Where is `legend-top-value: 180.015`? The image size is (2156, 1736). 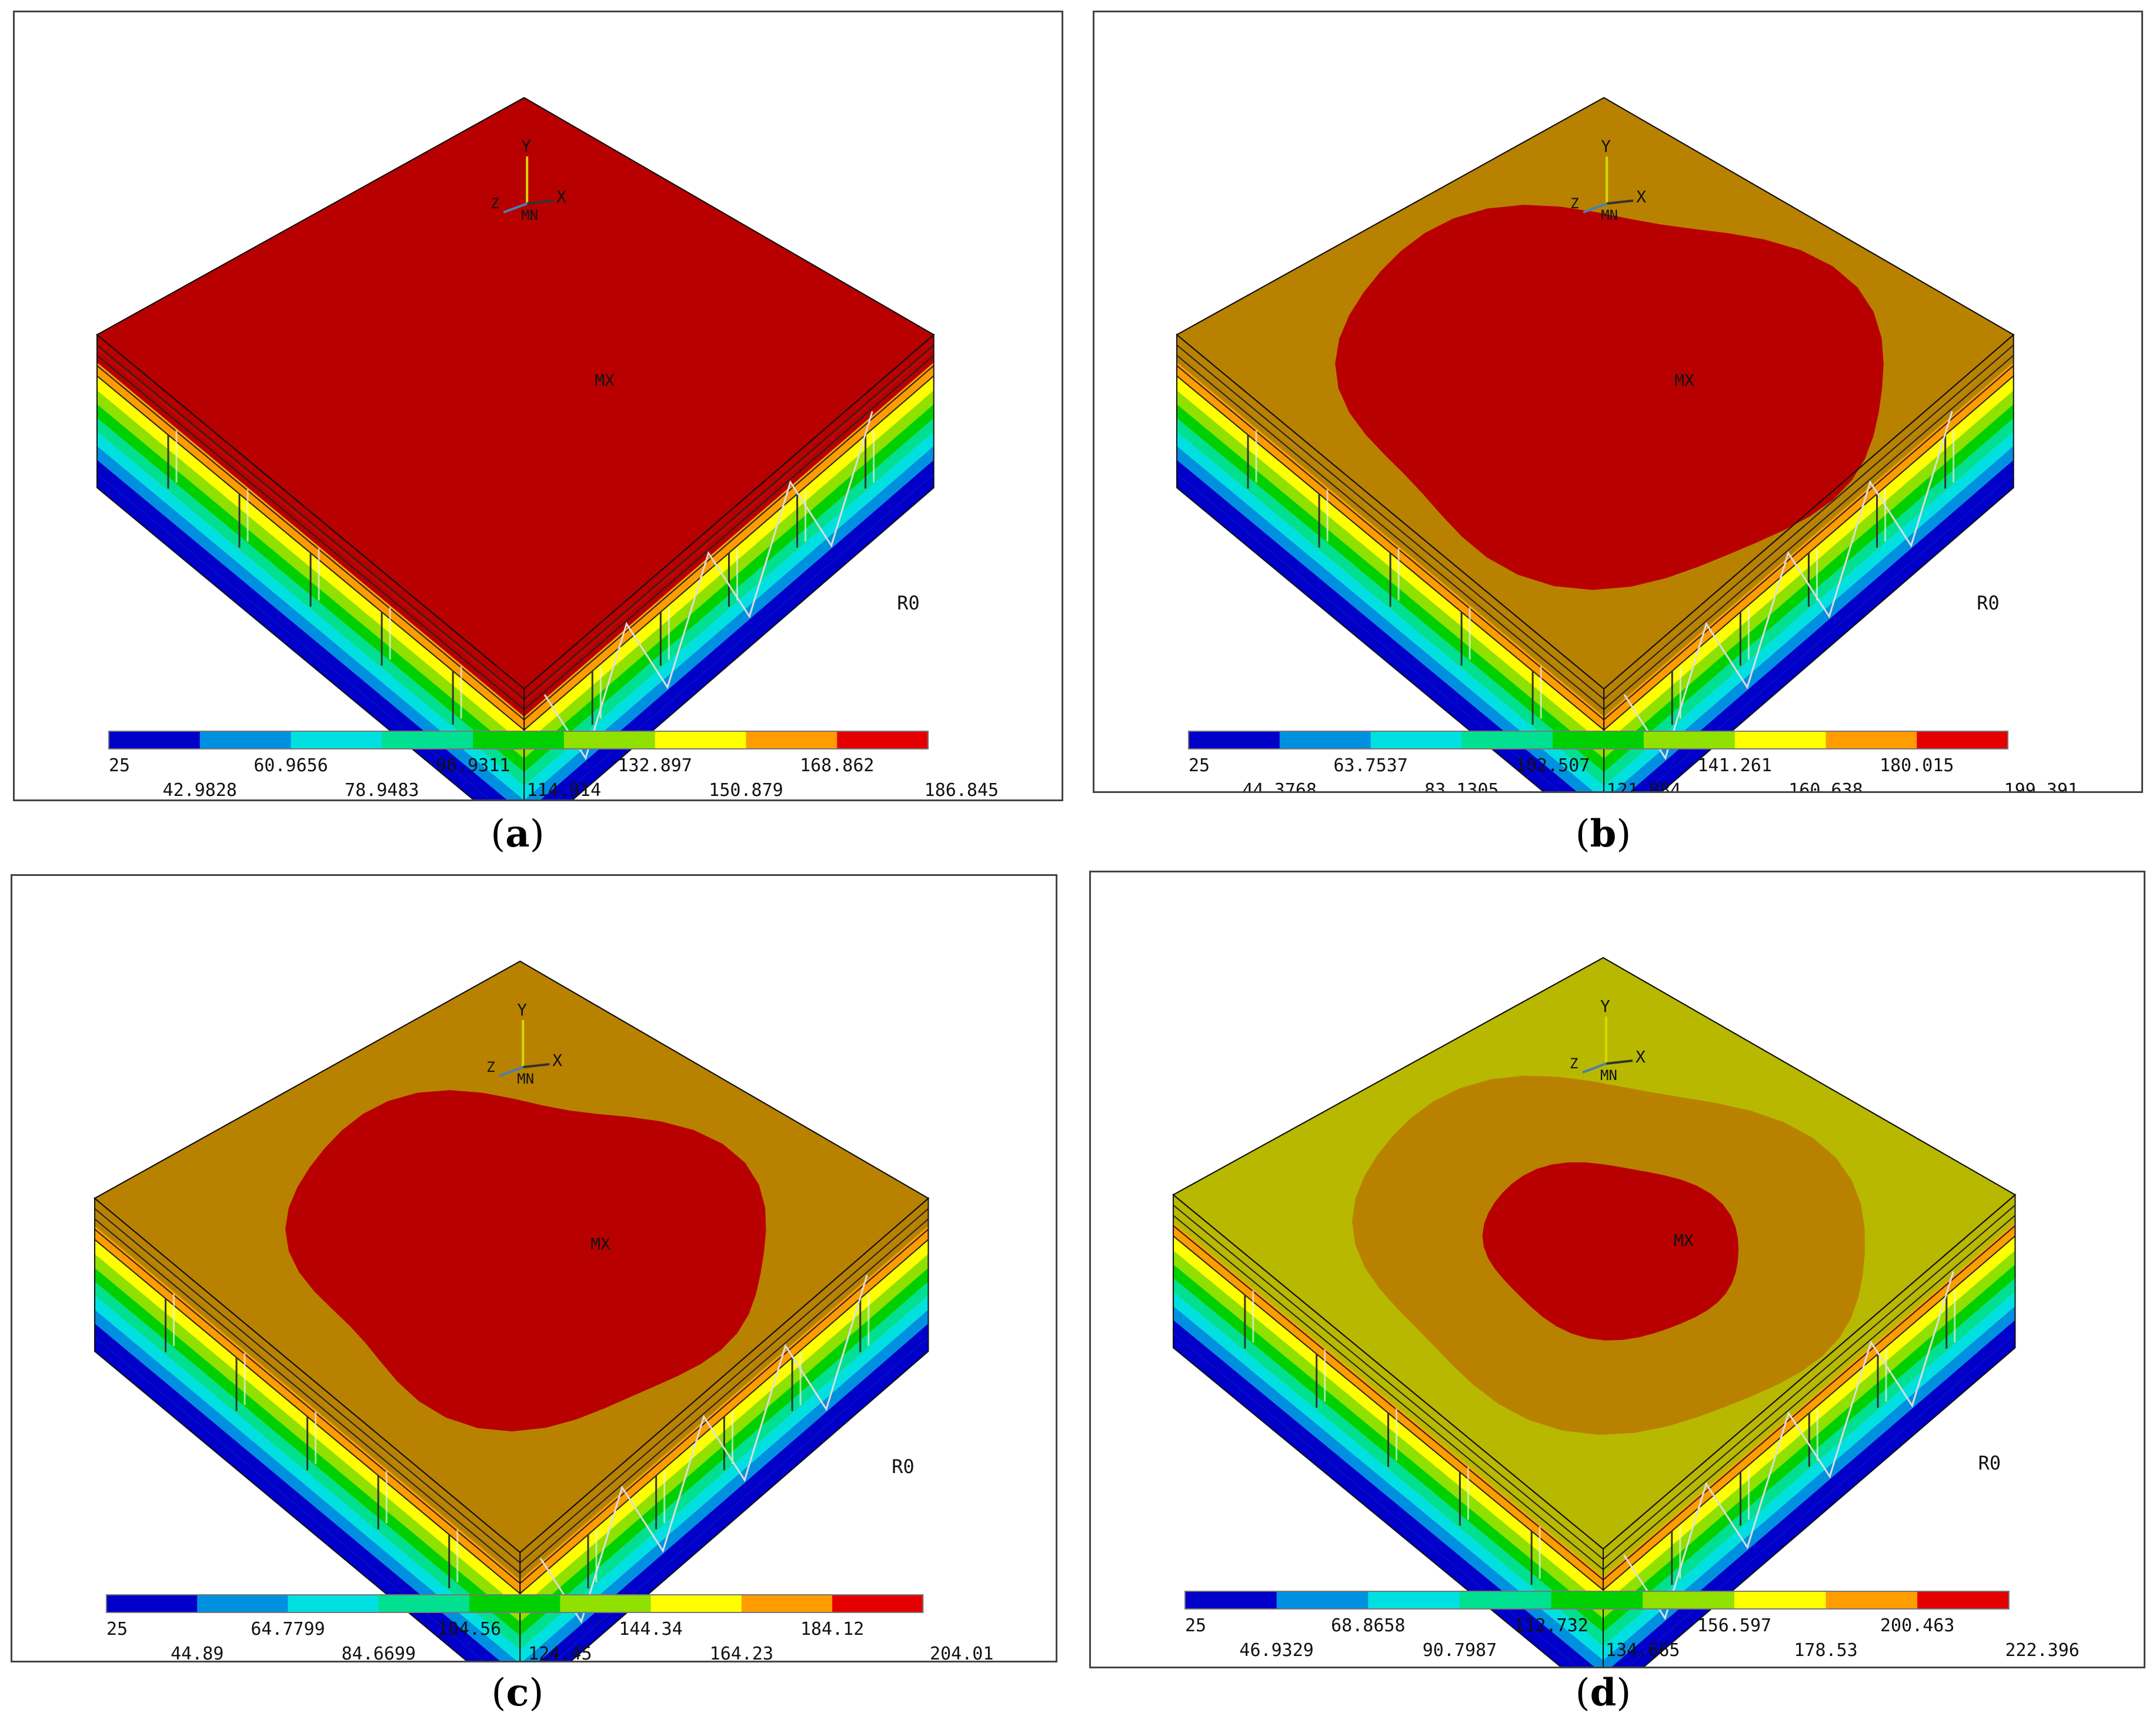 legend-top-value: 180.015 is located at coordinates (1917, 766).